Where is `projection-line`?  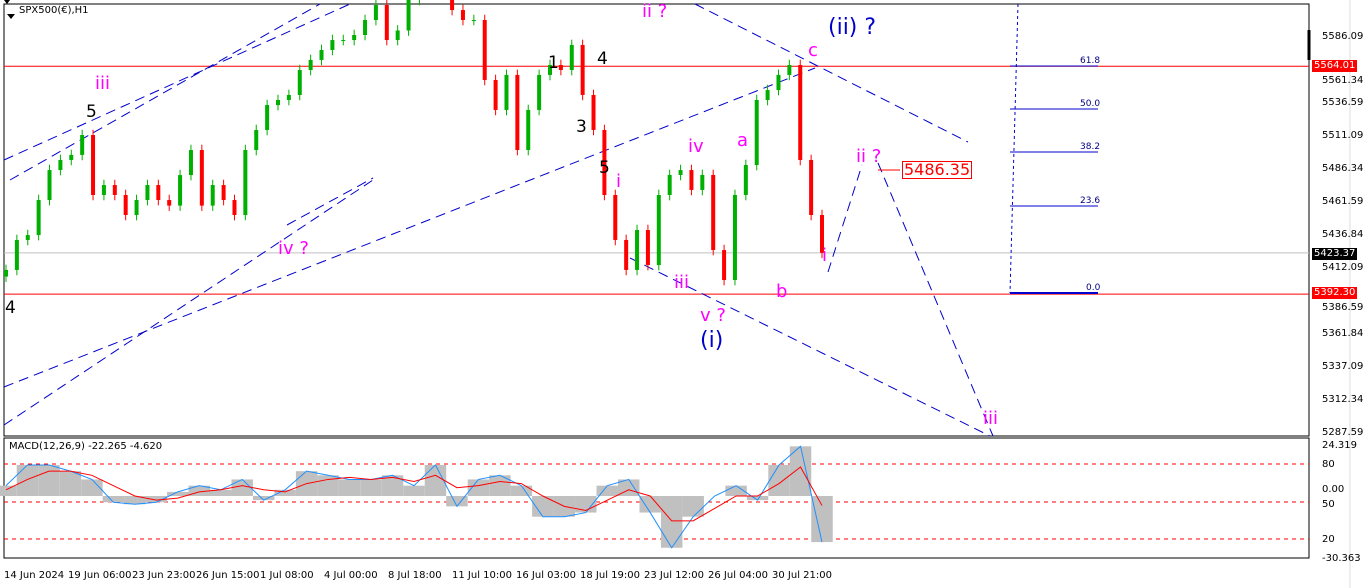
projection-line is located at coordinates (935, 299).